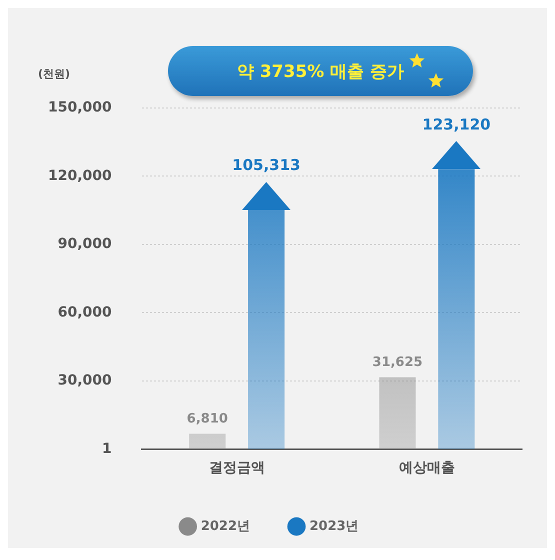 The width and height of the screenshot is (555, 560). Describe the element at coordinates (397, 362) in the screenshot. I see `data-label: 31,625` at that location.